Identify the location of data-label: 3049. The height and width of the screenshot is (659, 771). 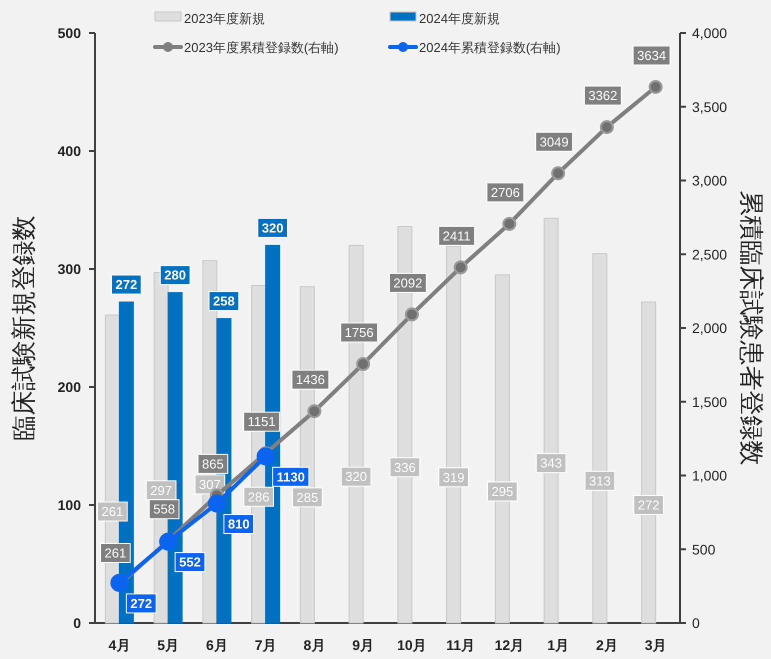
(554, 142).